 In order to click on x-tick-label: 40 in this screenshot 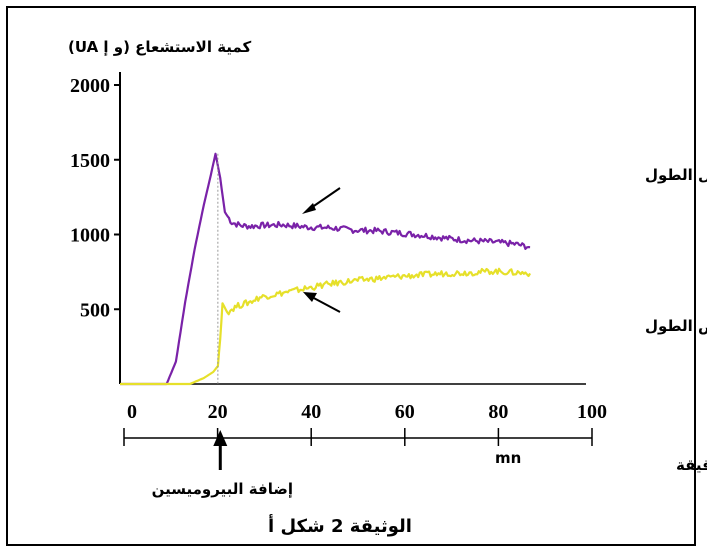, I will do `click(311, 412)`.